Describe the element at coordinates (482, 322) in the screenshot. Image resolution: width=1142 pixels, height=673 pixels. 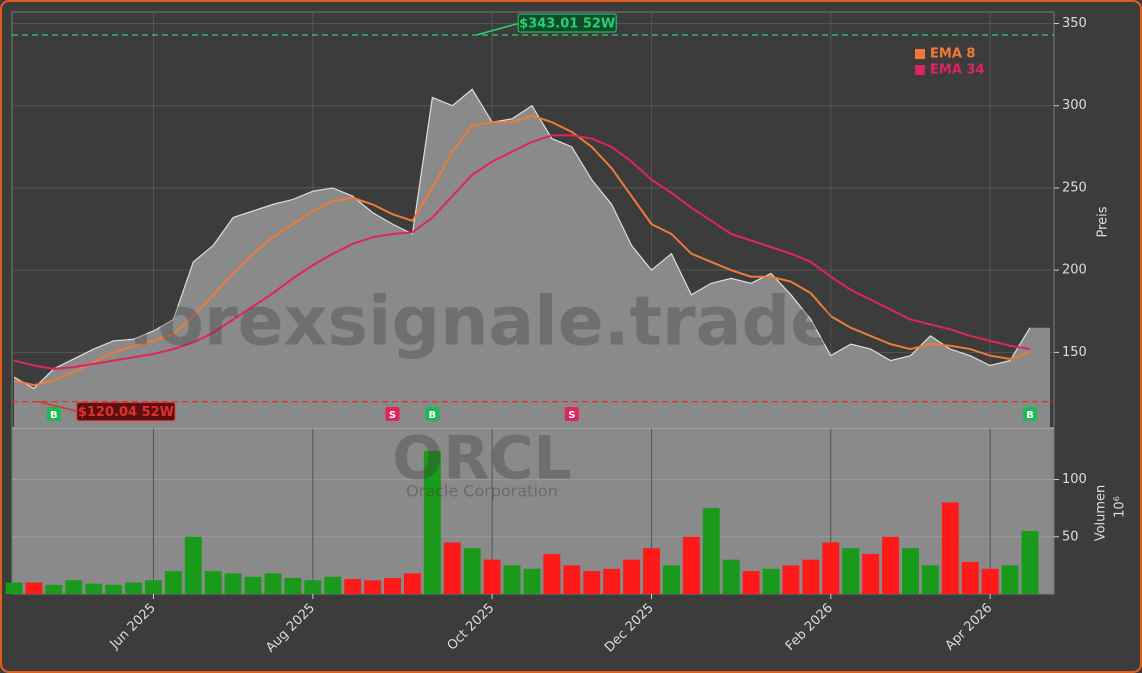
I see `watermark: forexsignale.trade` at that location.